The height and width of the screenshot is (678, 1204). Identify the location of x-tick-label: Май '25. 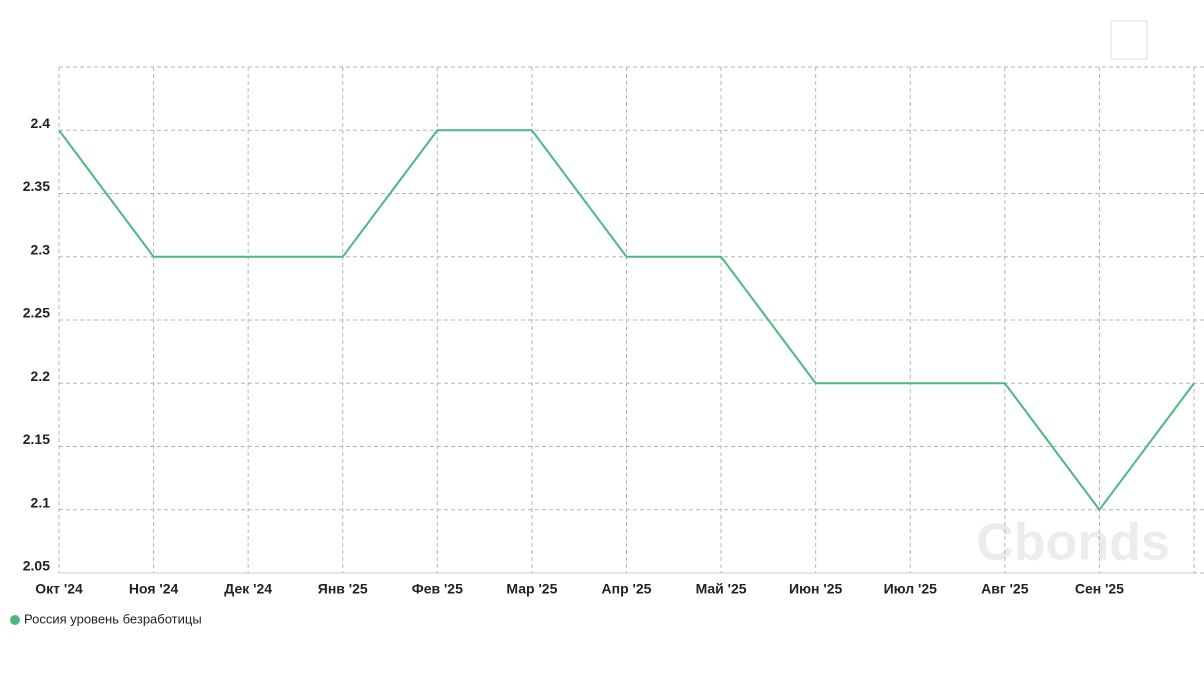
(721, 589).